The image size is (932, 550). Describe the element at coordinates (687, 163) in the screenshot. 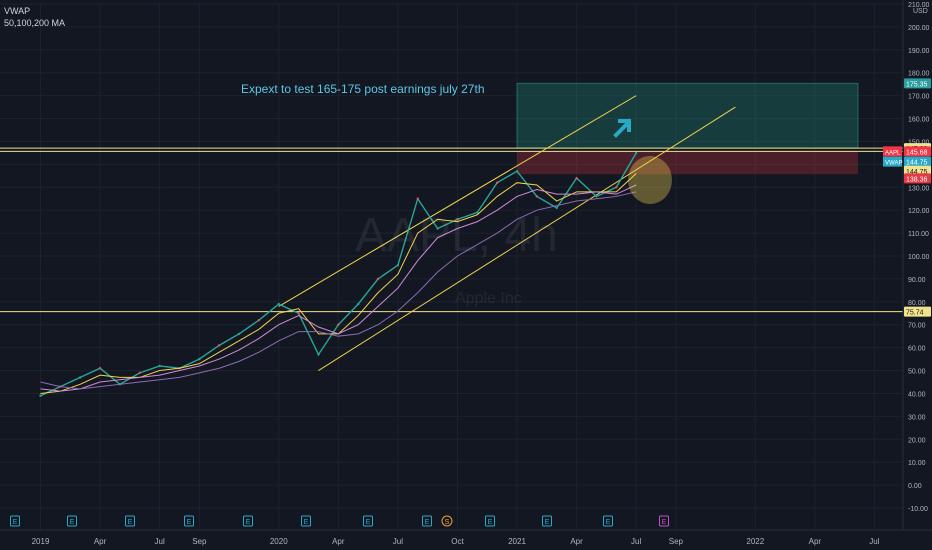

I see `stop-zone` at that location.